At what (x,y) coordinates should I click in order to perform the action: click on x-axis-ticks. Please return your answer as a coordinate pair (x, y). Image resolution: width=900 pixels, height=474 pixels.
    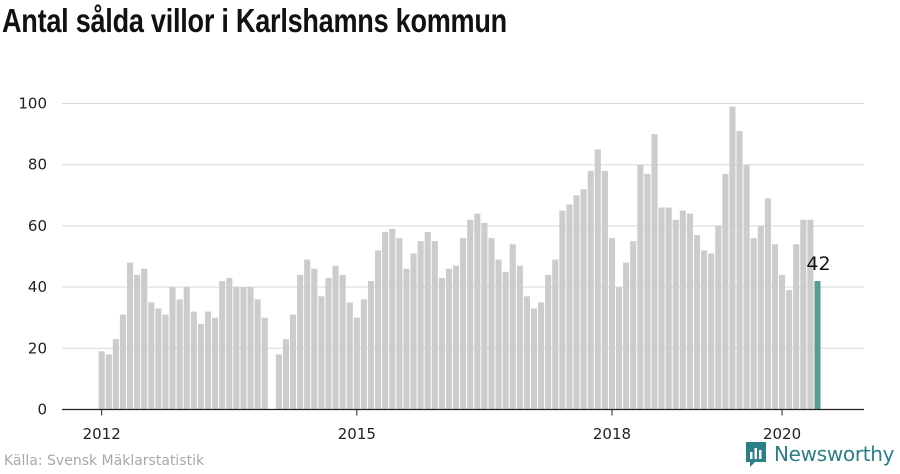
    Looking at the image, I should click on (442, 412).